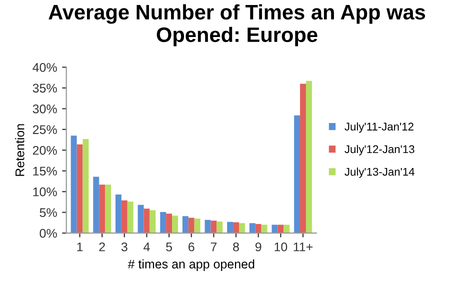 This screenshot has height=286, width=474. What do you see at coordinates (191, 265) in the screenshot?
I see `x-axis-title: # times an app opened` at bounding box center [191, 265].